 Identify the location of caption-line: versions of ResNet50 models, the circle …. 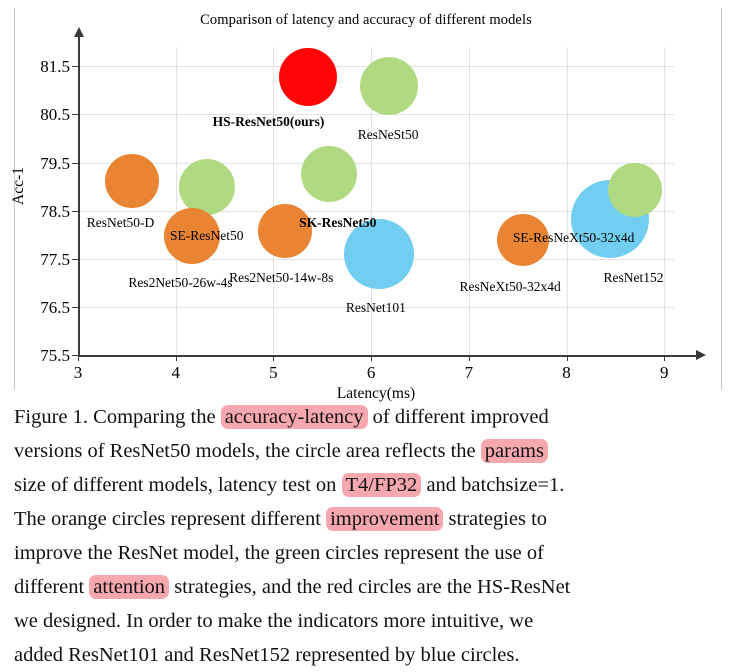
(367, 451).